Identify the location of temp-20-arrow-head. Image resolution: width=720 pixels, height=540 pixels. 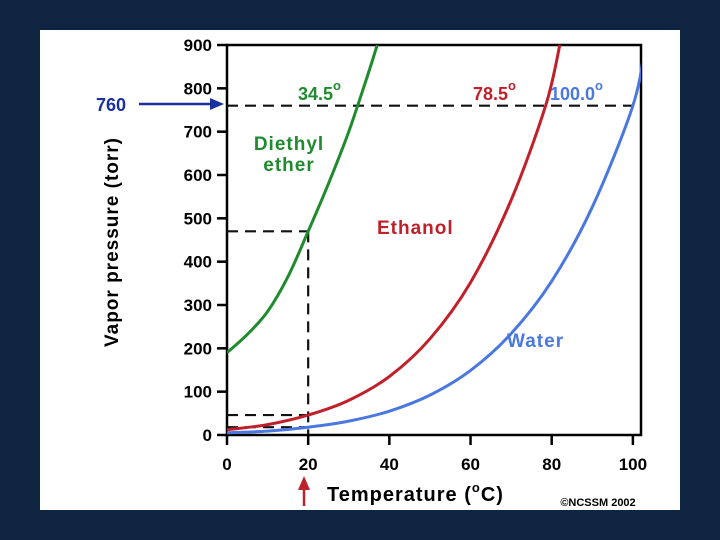
(304, 483).